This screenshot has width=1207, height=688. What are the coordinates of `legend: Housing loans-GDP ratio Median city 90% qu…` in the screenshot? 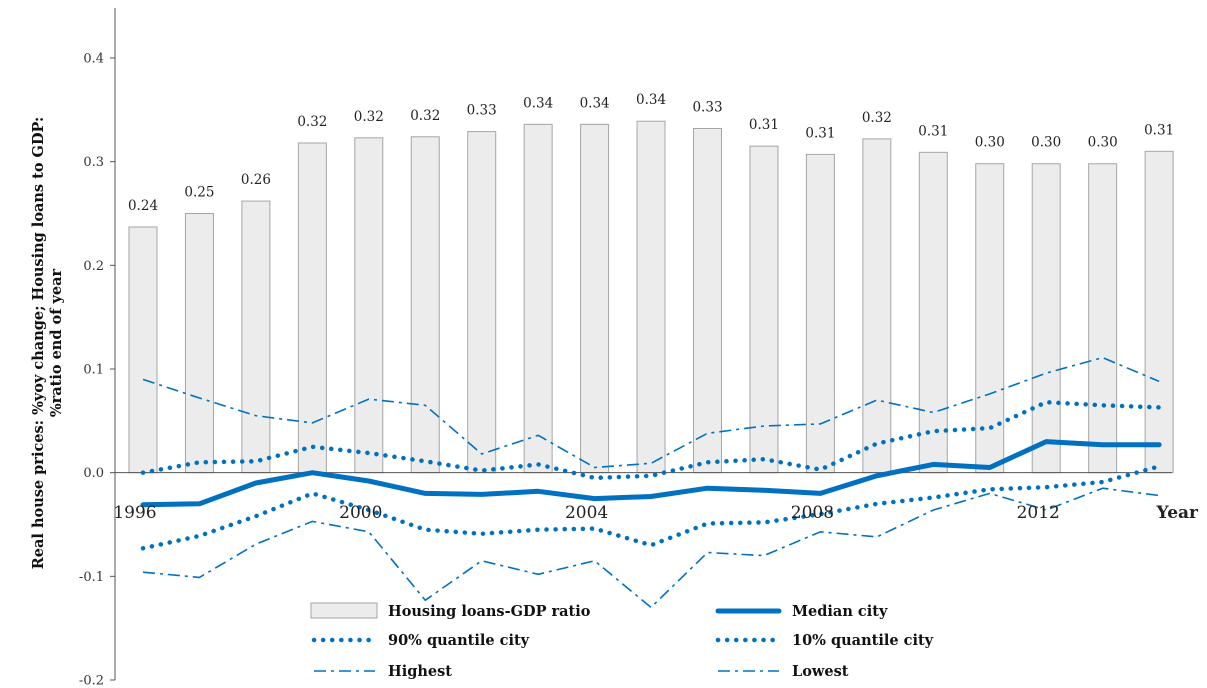 It's located at (622, 641).